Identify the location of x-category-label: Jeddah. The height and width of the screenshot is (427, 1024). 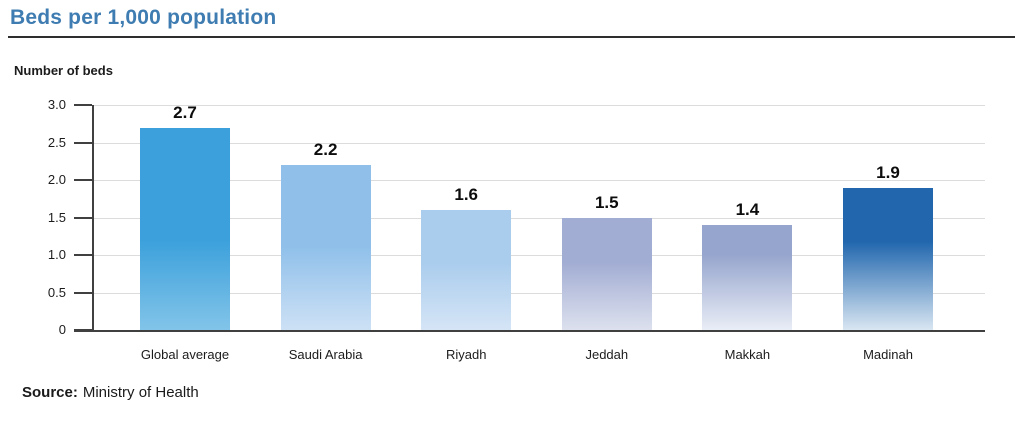
(607, 354).